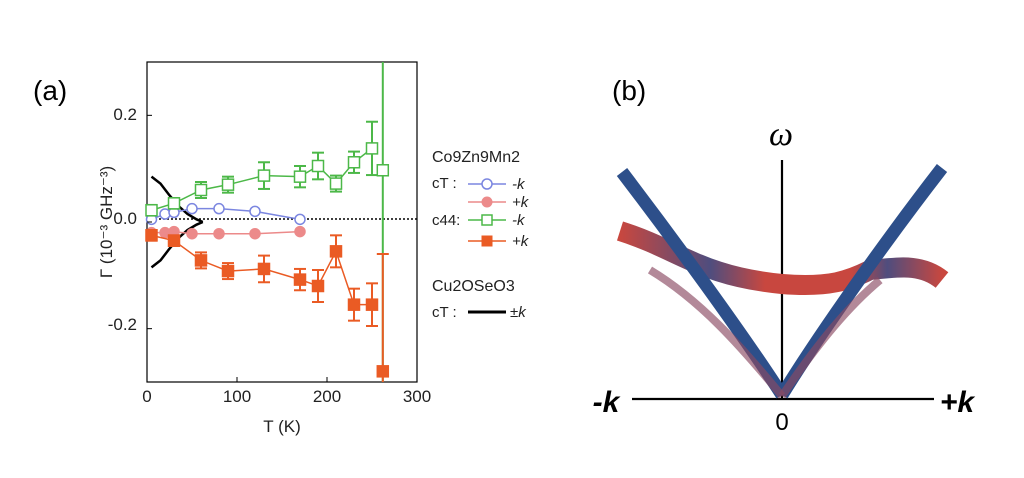 The image size is (1024, 478). I want to click on ytick-0.0: 0.0, so click(125, 218).